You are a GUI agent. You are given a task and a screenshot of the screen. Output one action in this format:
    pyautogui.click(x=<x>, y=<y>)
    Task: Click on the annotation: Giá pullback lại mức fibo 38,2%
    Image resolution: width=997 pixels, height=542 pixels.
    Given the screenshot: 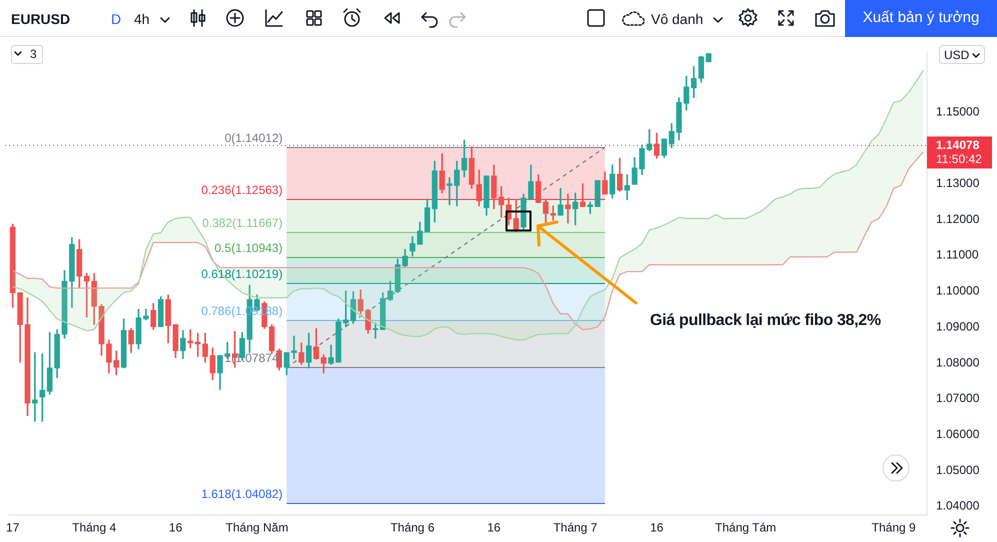 What is the action you would take?
    pyautogui.click(x=765, y=320)
    